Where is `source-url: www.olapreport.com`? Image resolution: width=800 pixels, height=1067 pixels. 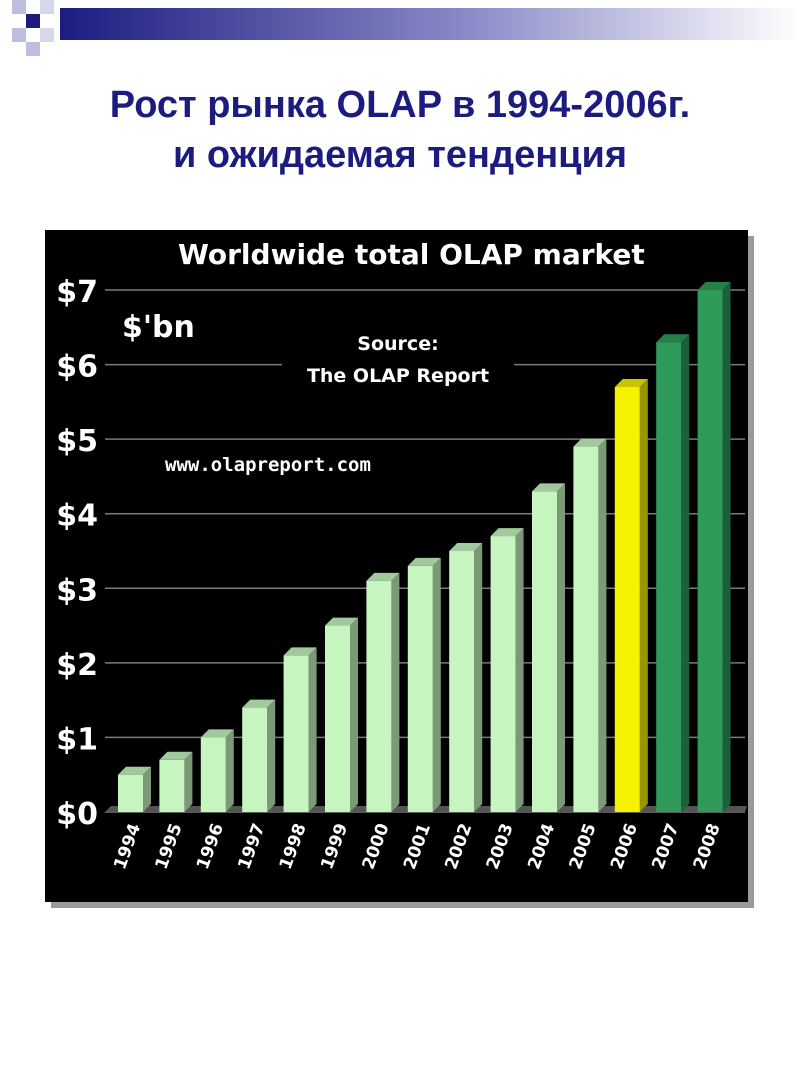
source-url: www.olapreport.com is located at coordinates (268, 465).